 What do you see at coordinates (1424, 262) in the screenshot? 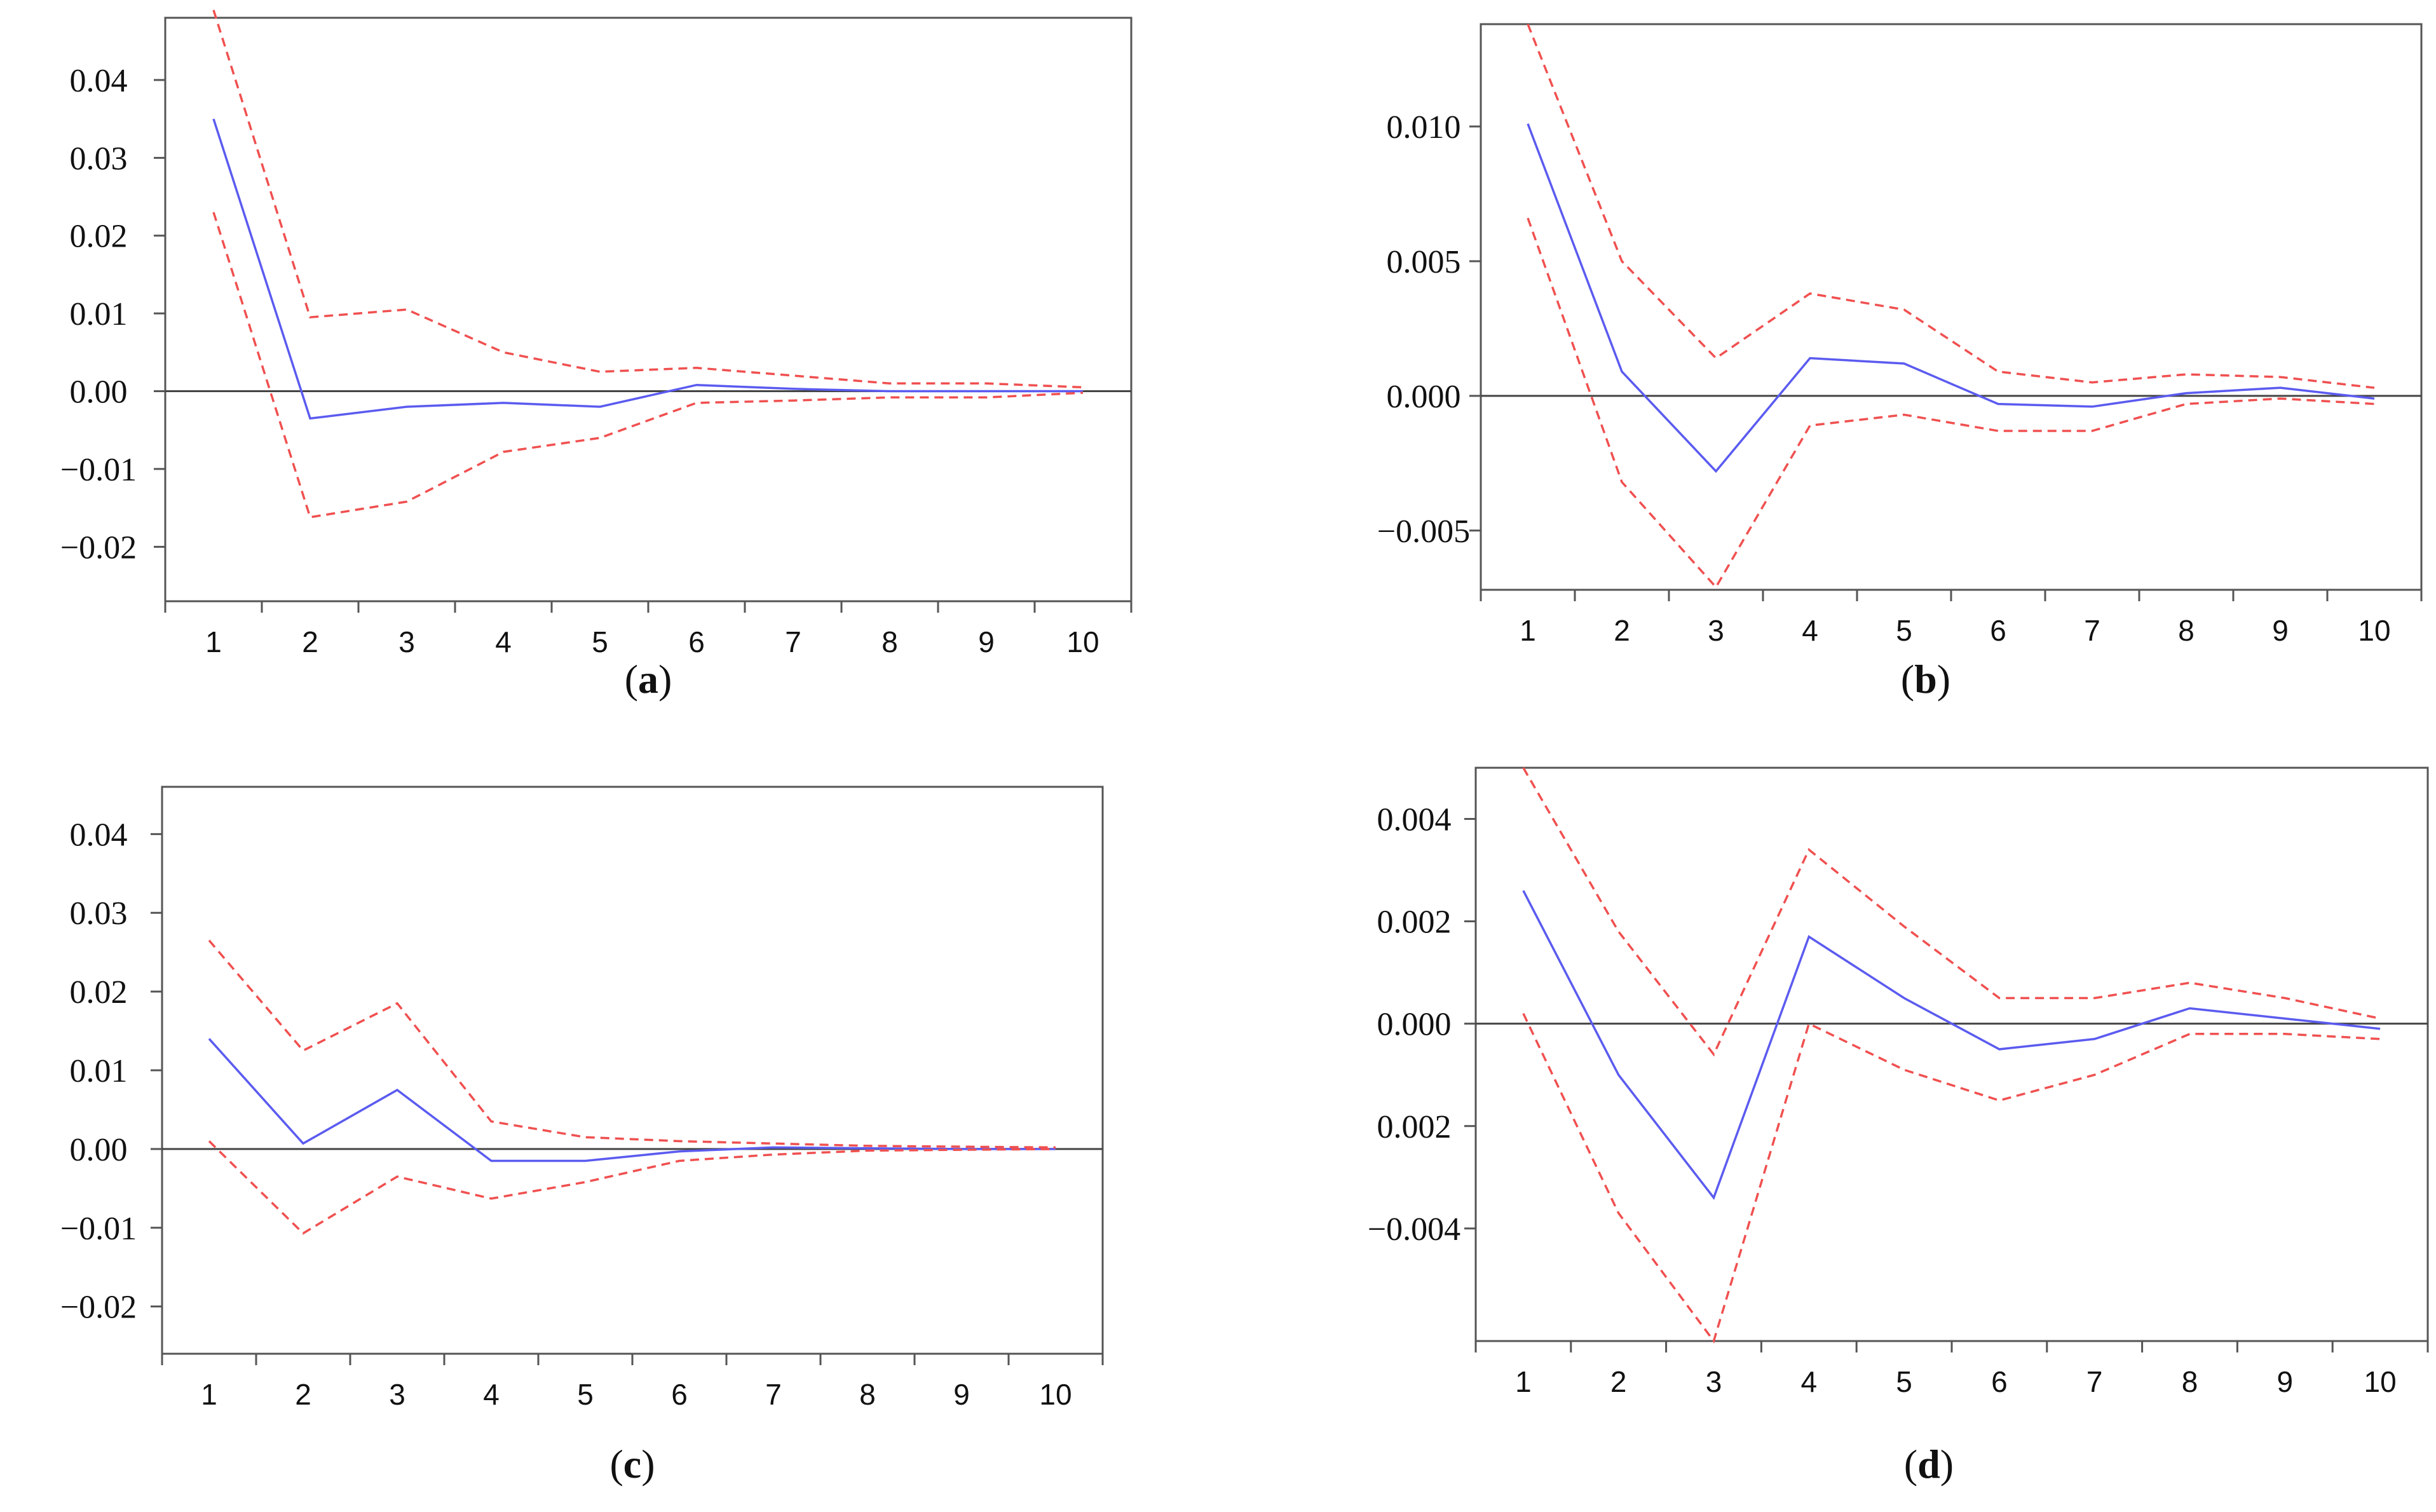
I see `y-tick-label: 0.005` at bounding box center [1424, 262].